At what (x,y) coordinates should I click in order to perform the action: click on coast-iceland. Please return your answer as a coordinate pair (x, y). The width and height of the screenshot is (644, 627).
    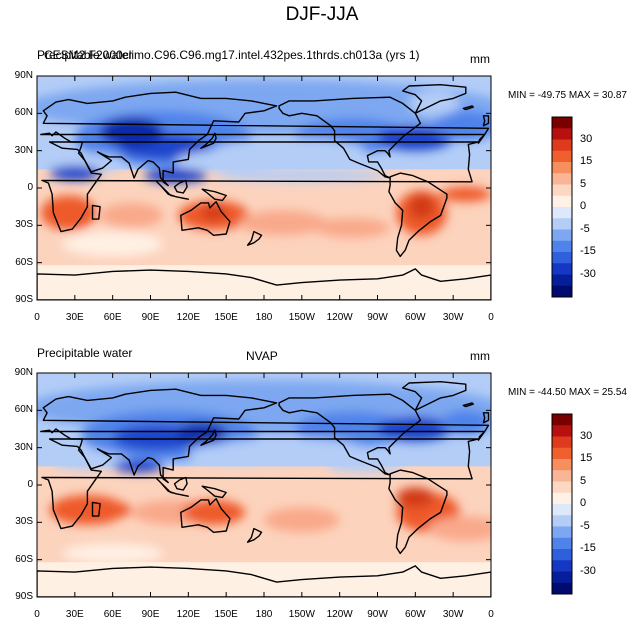
    Looking at the image, I should click on (468, 108).